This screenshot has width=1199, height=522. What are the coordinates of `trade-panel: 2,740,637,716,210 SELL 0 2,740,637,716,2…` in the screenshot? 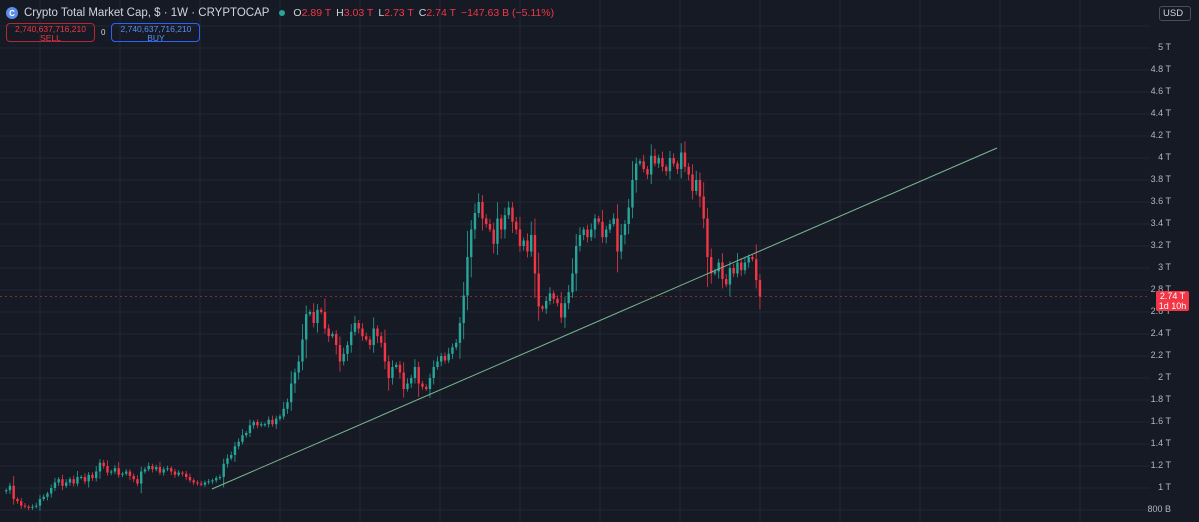 It's located at (103, 33).